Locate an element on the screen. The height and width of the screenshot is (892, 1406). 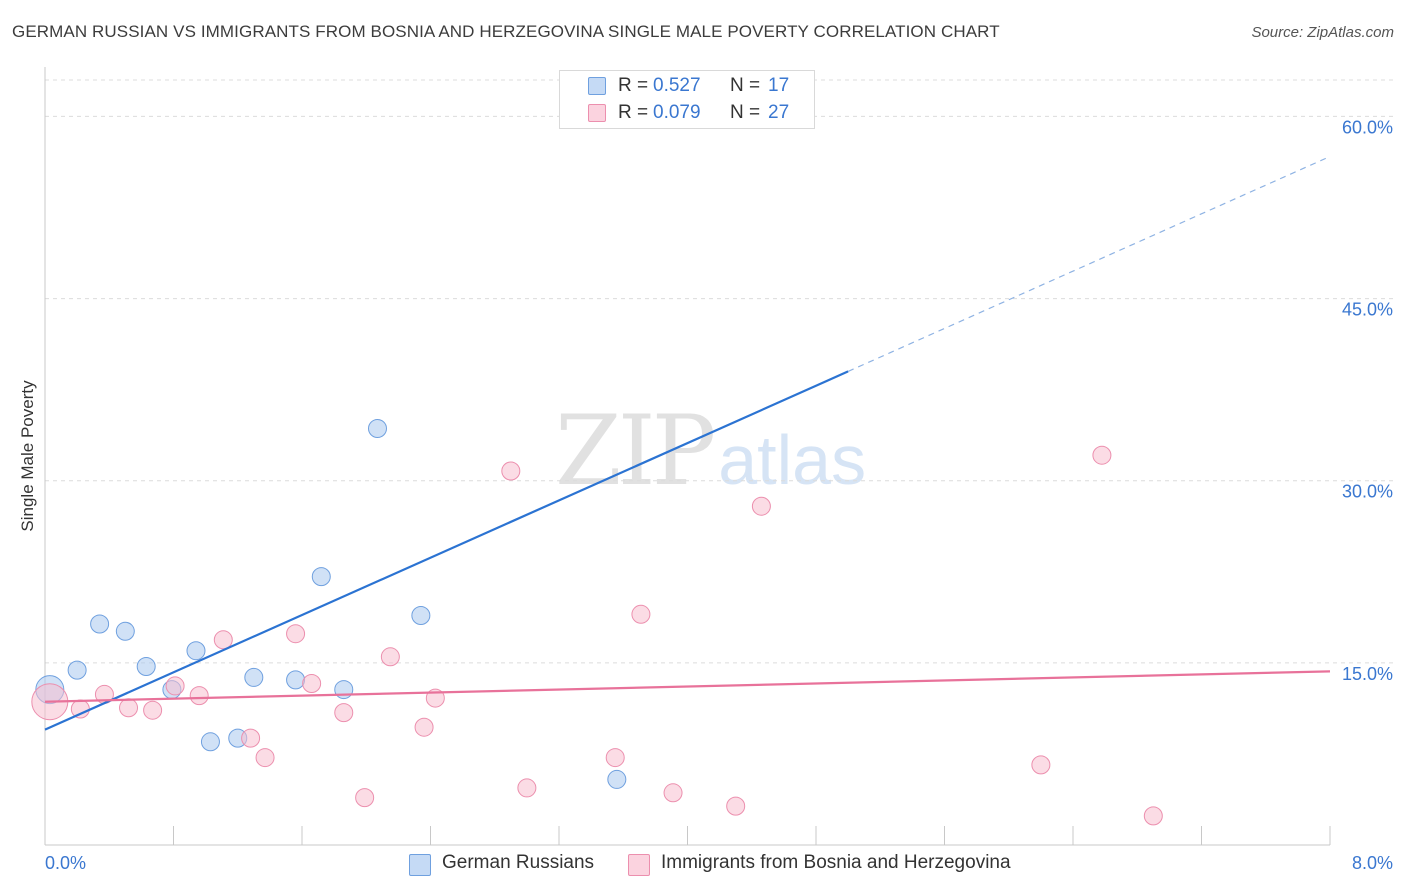
y-axis-label: Single Male Poverty is located at coordinates (27, 456).